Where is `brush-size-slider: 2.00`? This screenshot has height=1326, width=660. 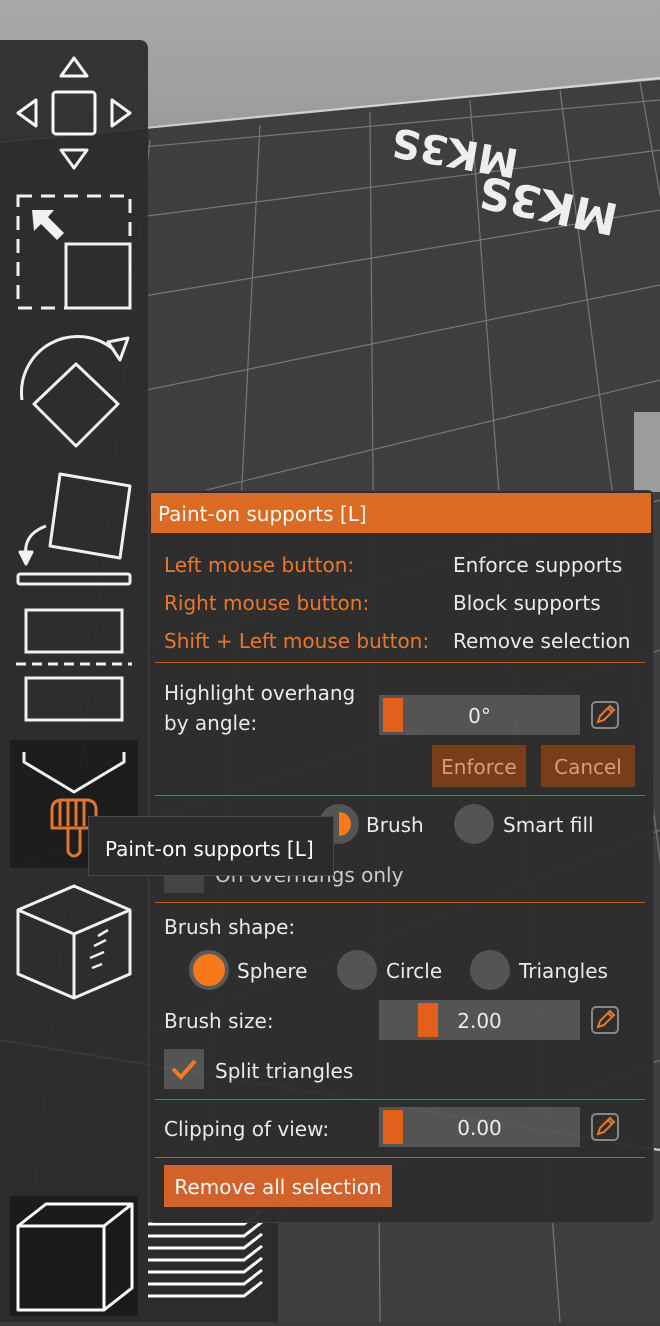
brush-size-slider: 2.00 is located at coordinates (479, 1020).